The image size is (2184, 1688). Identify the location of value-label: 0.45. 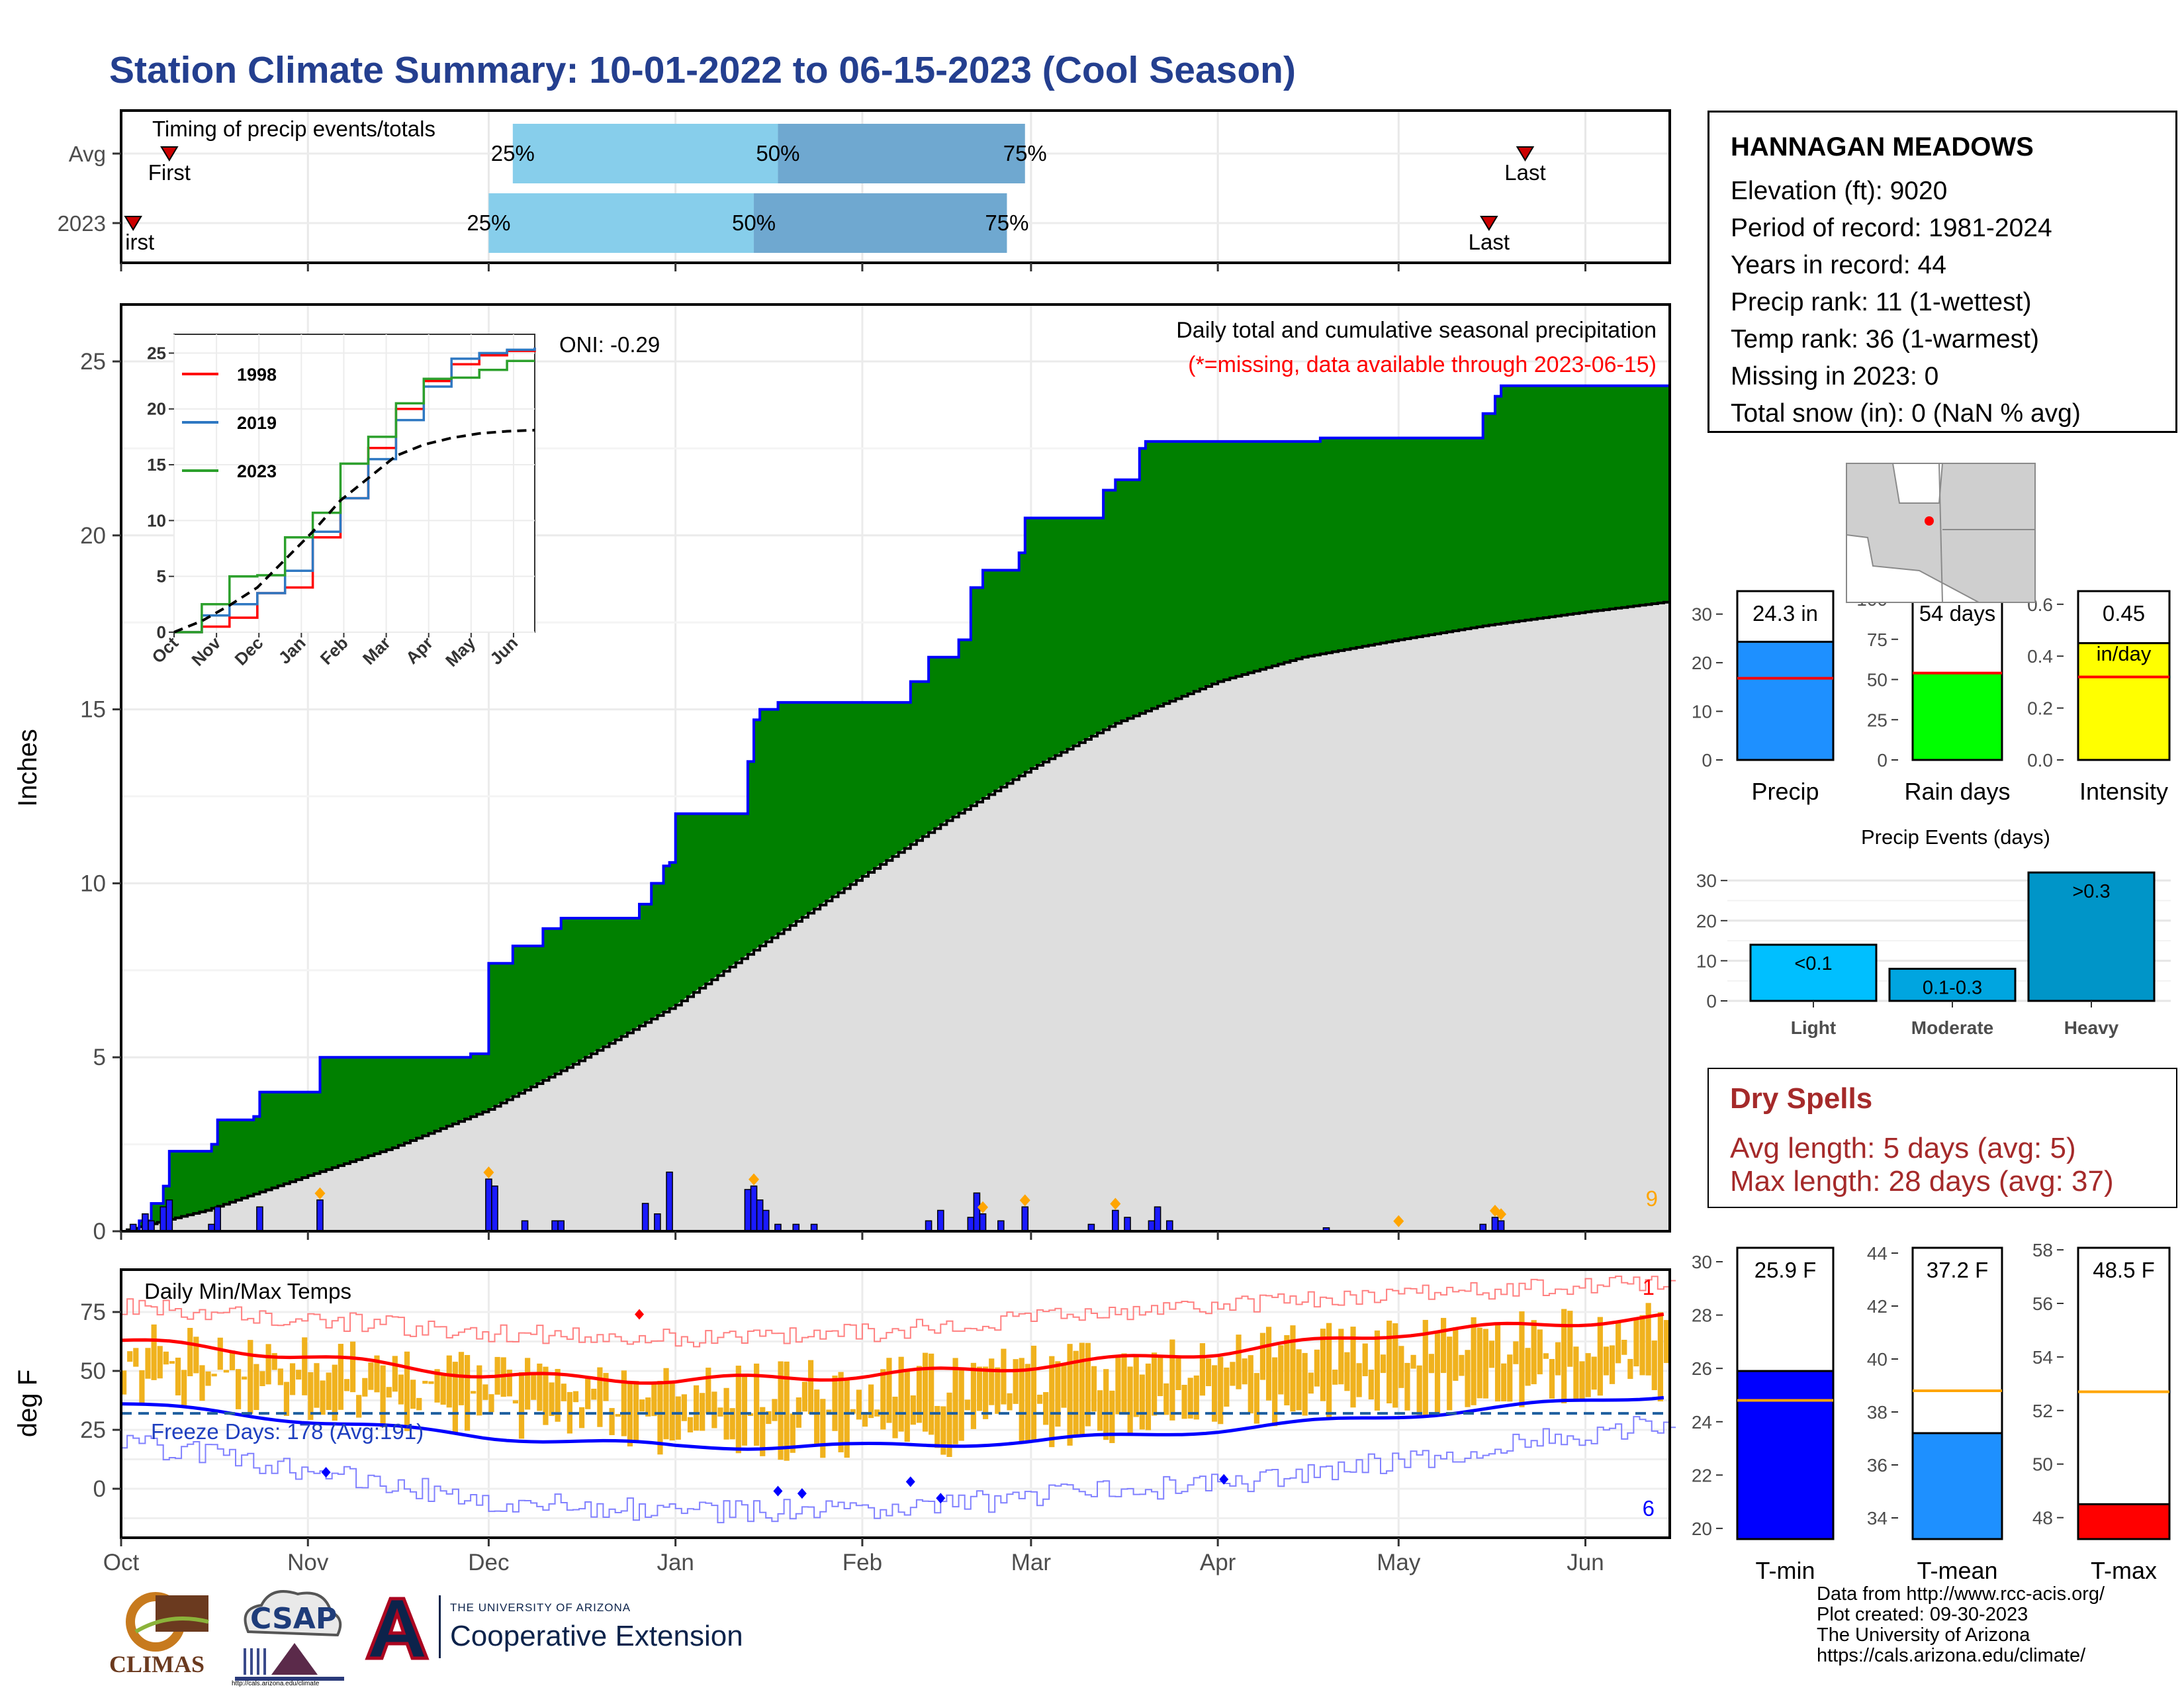
(2124, 613).